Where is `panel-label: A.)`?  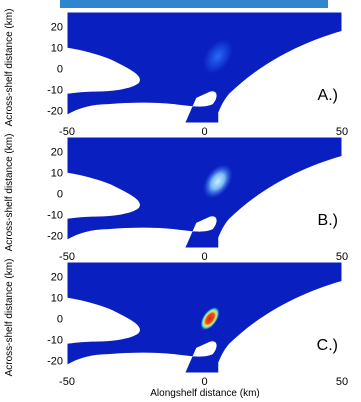
panel-label: A.) is located at coordinates (328, 95).